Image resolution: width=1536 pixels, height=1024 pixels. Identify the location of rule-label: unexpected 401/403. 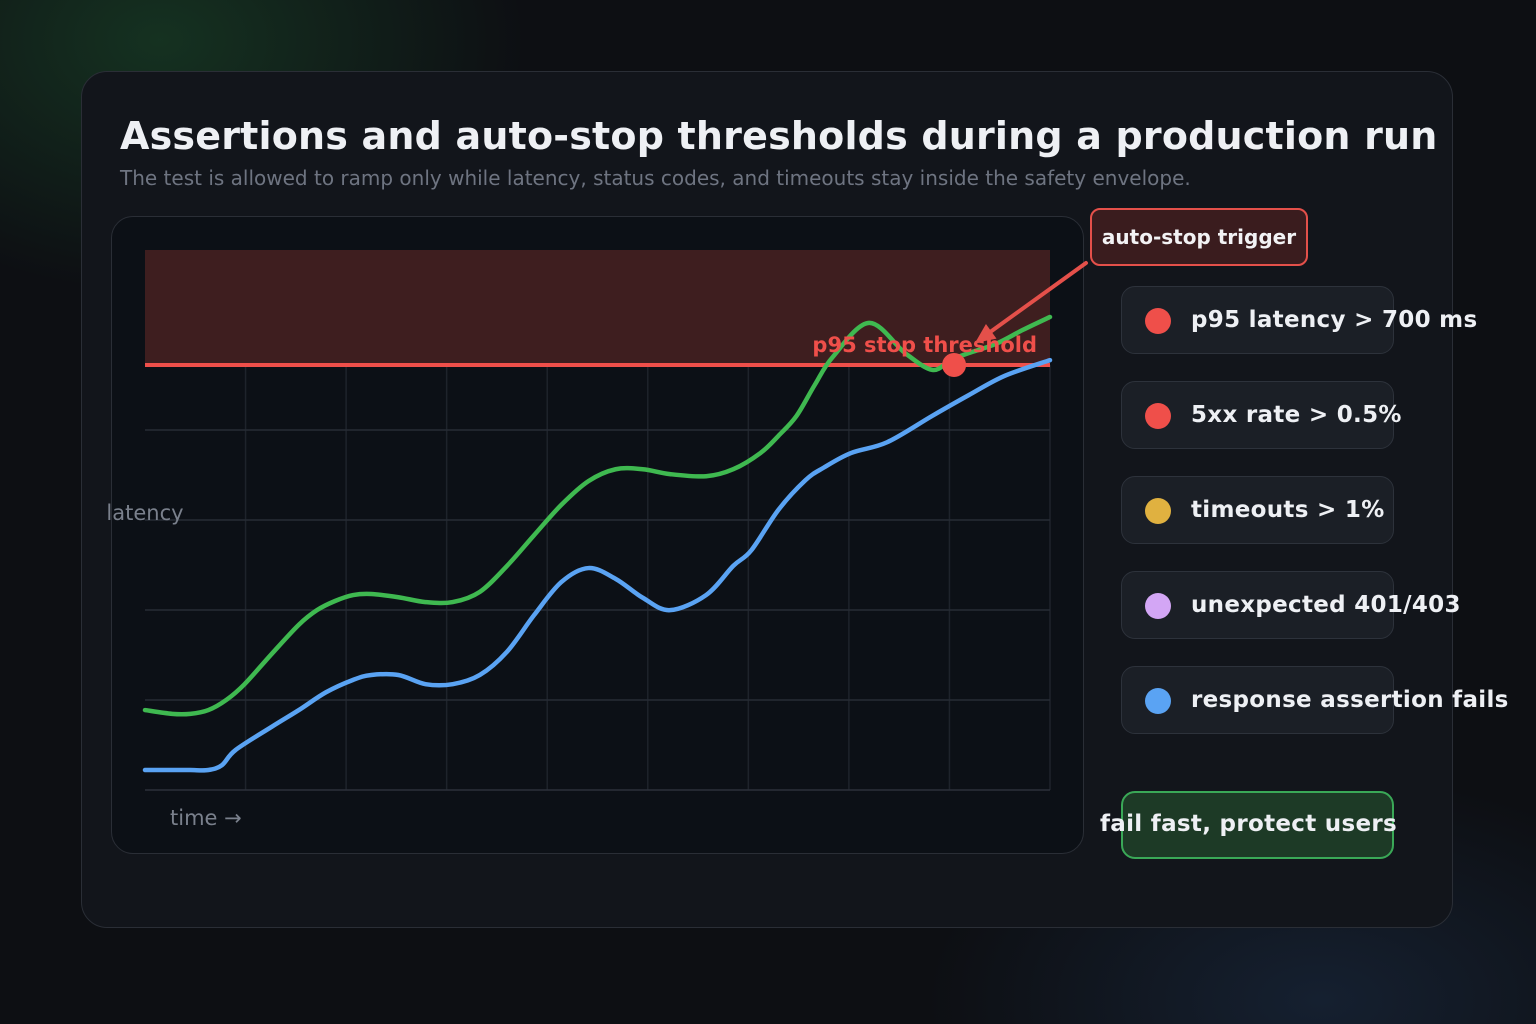
(1326, 605).